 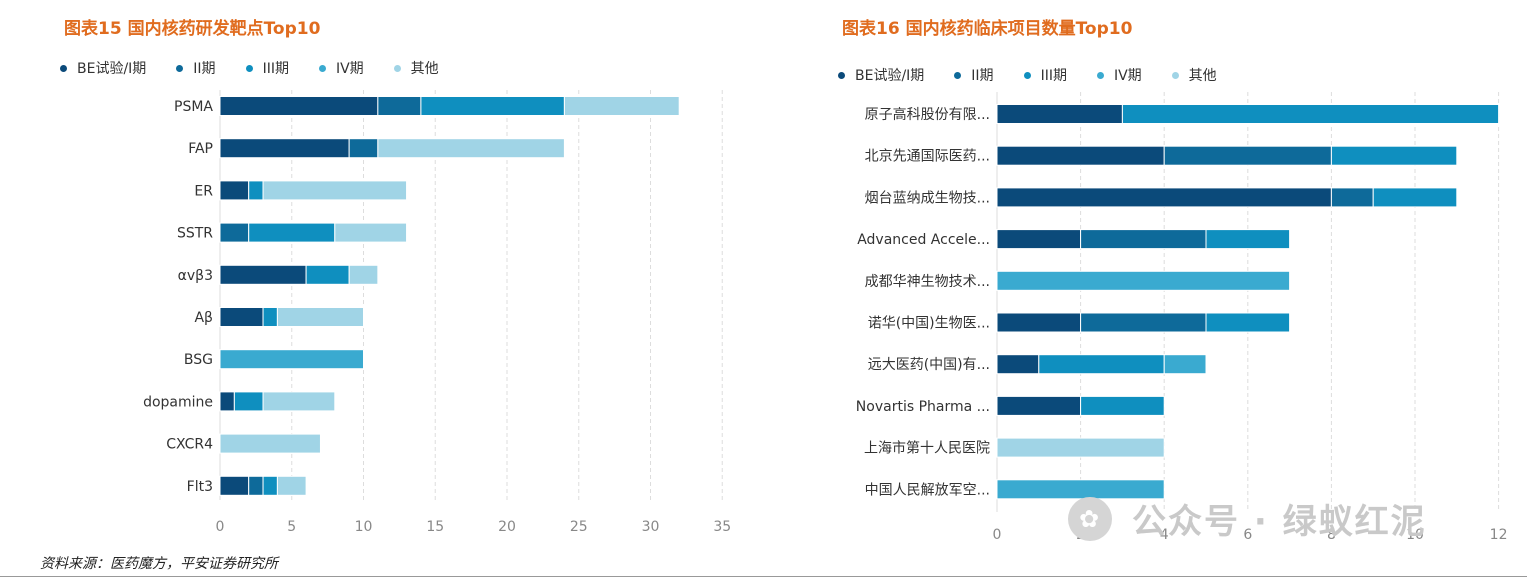 I want to click on category-label: ER, so click(x=203, y=191).